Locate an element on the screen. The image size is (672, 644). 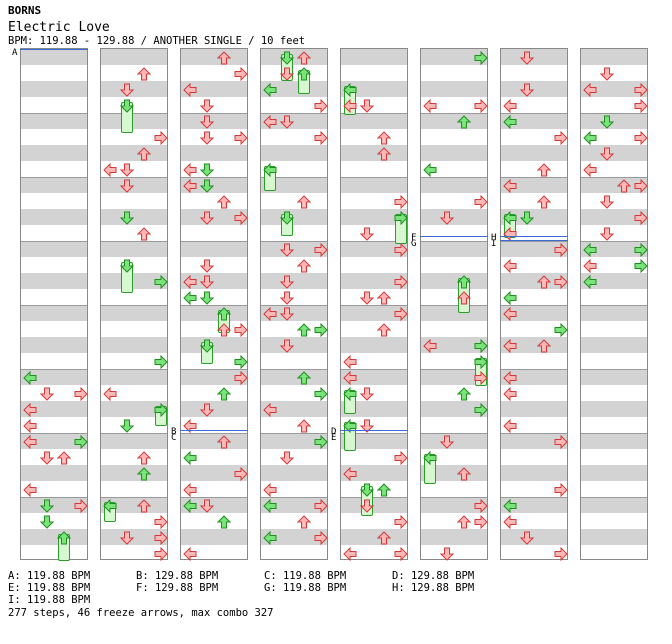
bpm-legend-a: A: 119.88 BPM is located at coordinates (49, 576).